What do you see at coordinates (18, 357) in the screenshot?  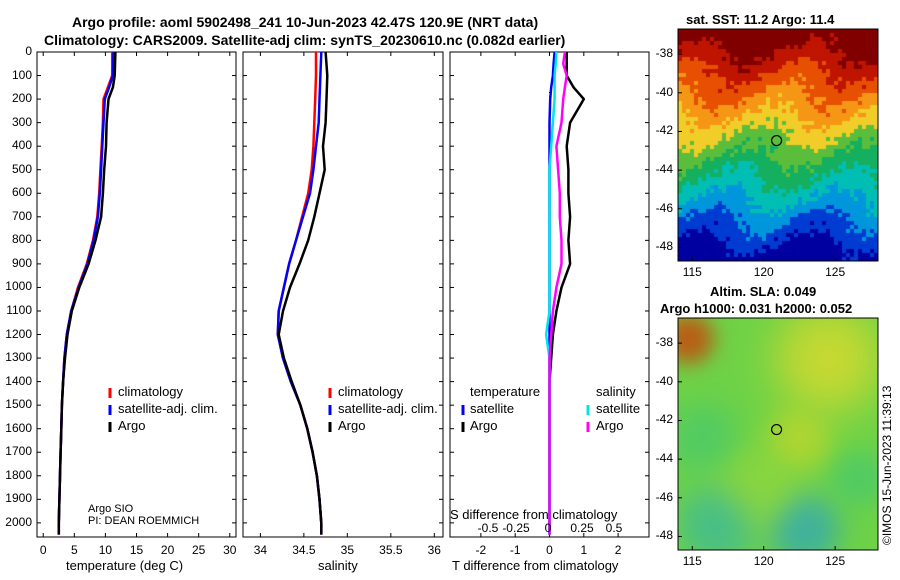 I see `depth-tick-label: 1300` at bounding box center [18, 357].